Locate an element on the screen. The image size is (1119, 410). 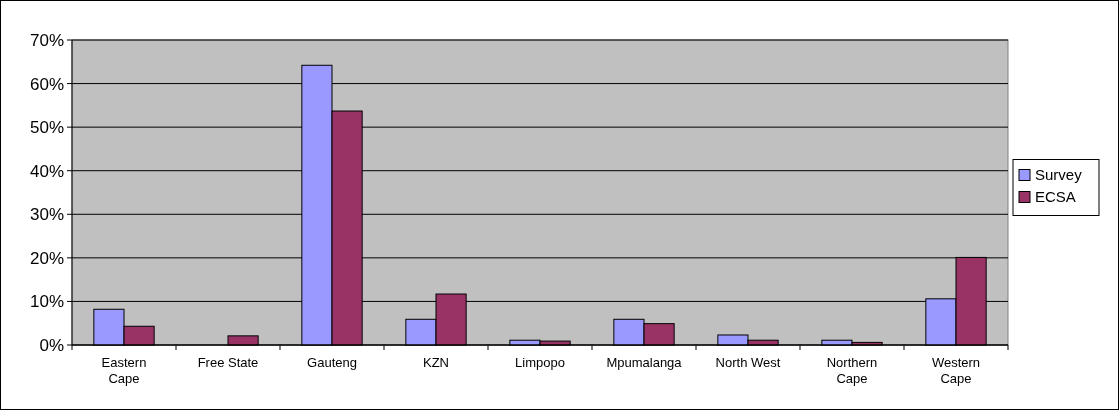
y-tick-label: 50% is located at coordinates (46, 128).